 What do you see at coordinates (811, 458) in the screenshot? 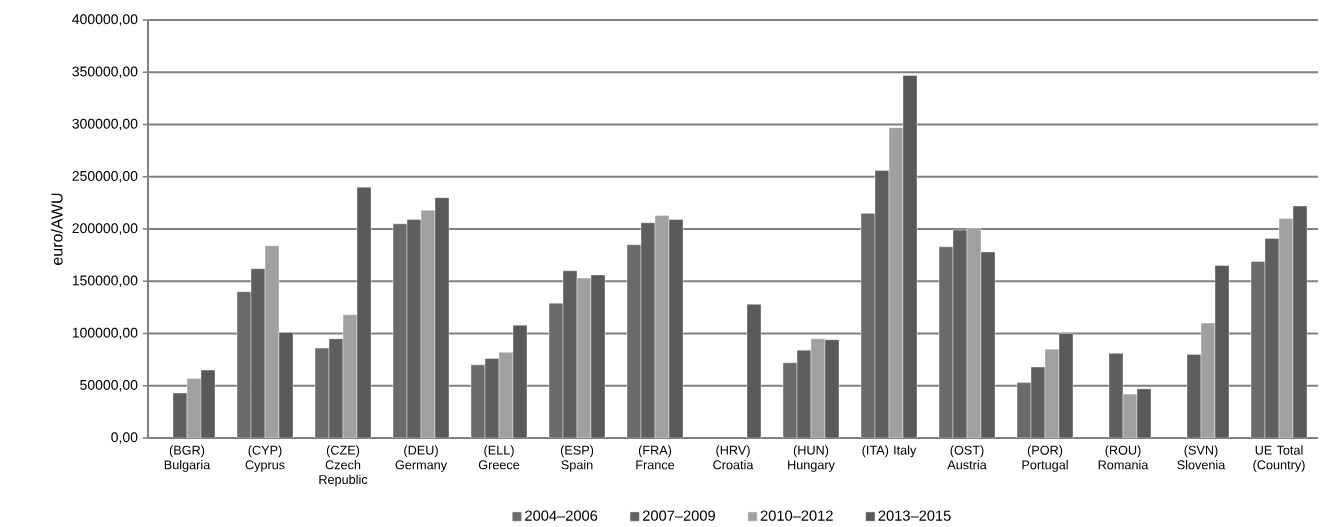
I see `x-tick-label: (HUN) Hungary` at bounding box center [811, 458].